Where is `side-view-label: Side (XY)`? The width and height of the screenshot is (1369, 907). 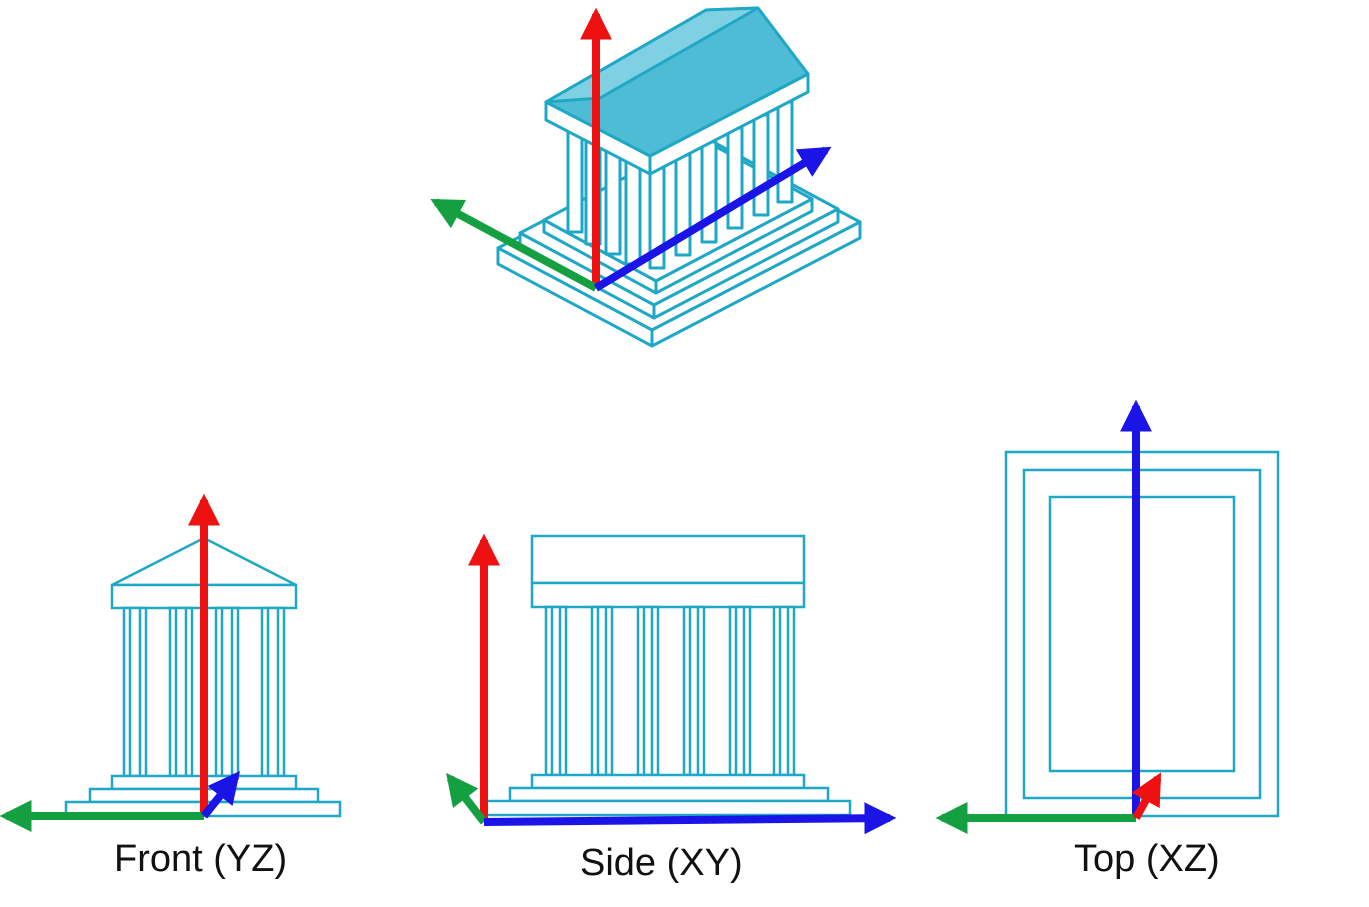
side-view-label: Side (XY) is located at coordinates (661, 863).